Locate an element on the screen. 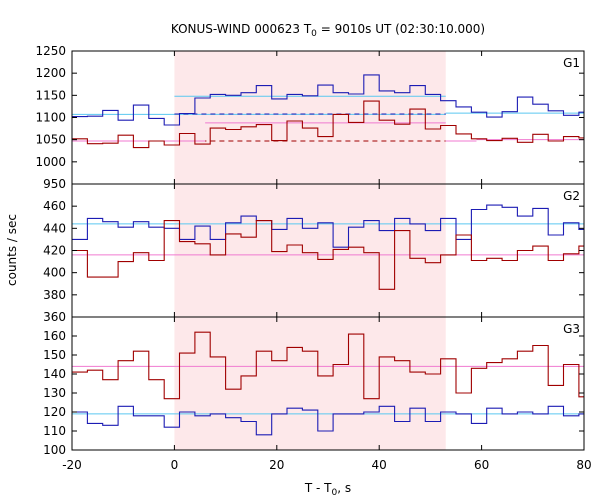 This screenshot has height=500, width=600. x-tick-label: -20 is located at coordinates (72, 465).